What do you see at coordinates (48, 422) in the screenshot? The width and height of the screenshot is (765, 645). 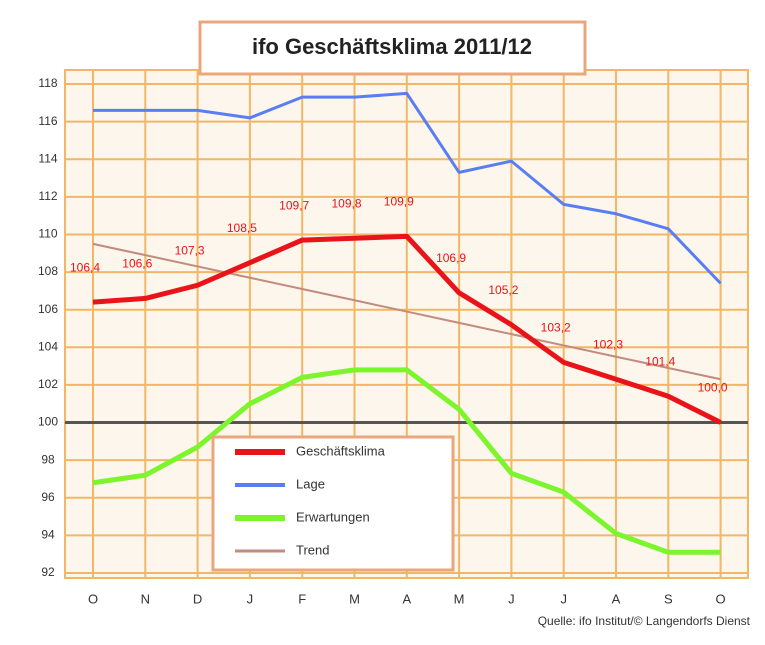 I see `y-tick-label: 100` at bounding box center [48, 422].